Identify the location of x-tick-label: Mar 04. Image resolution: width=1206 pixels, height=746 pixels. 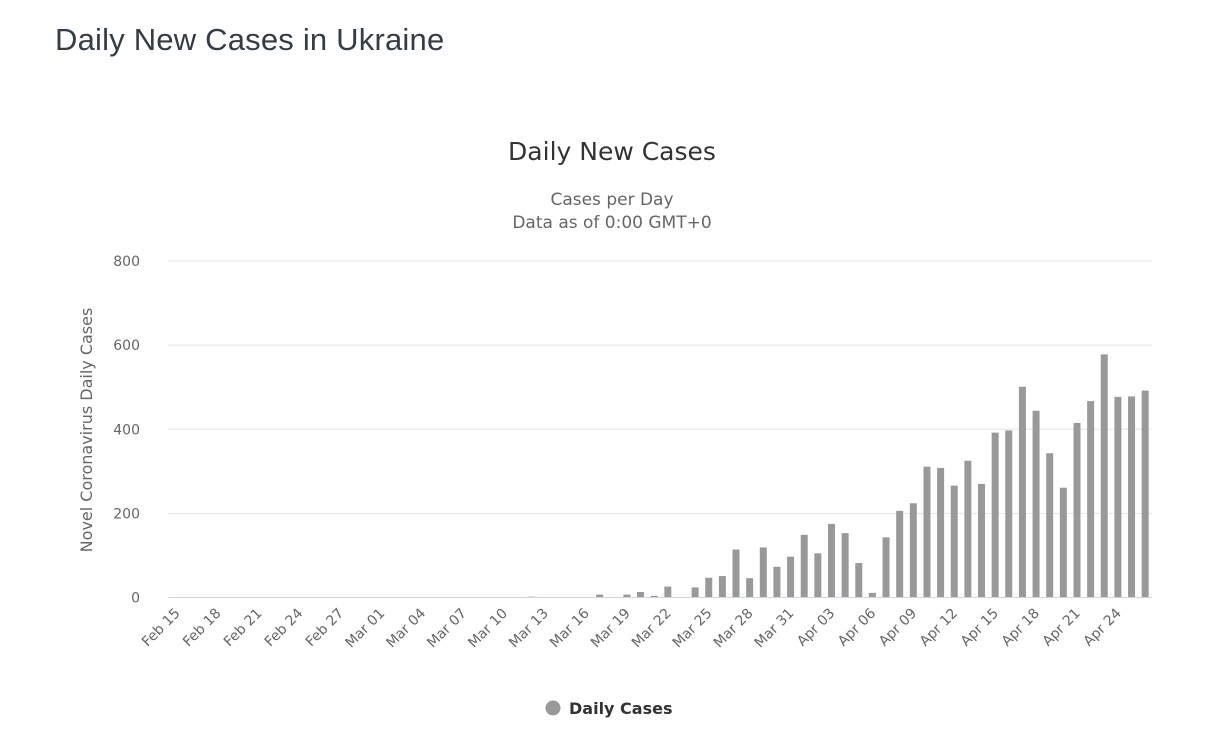
(406, 628).